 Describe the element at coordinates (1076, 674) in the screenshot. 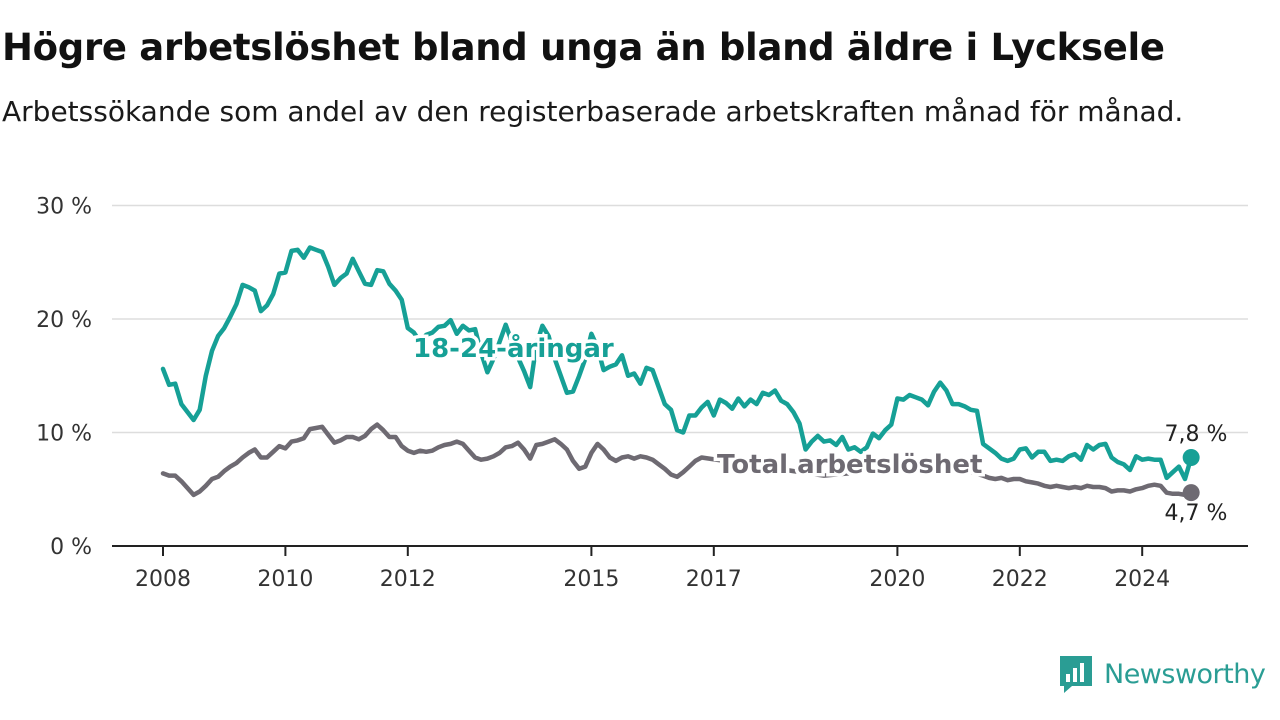

I see `newsworthy-icon` at that location.